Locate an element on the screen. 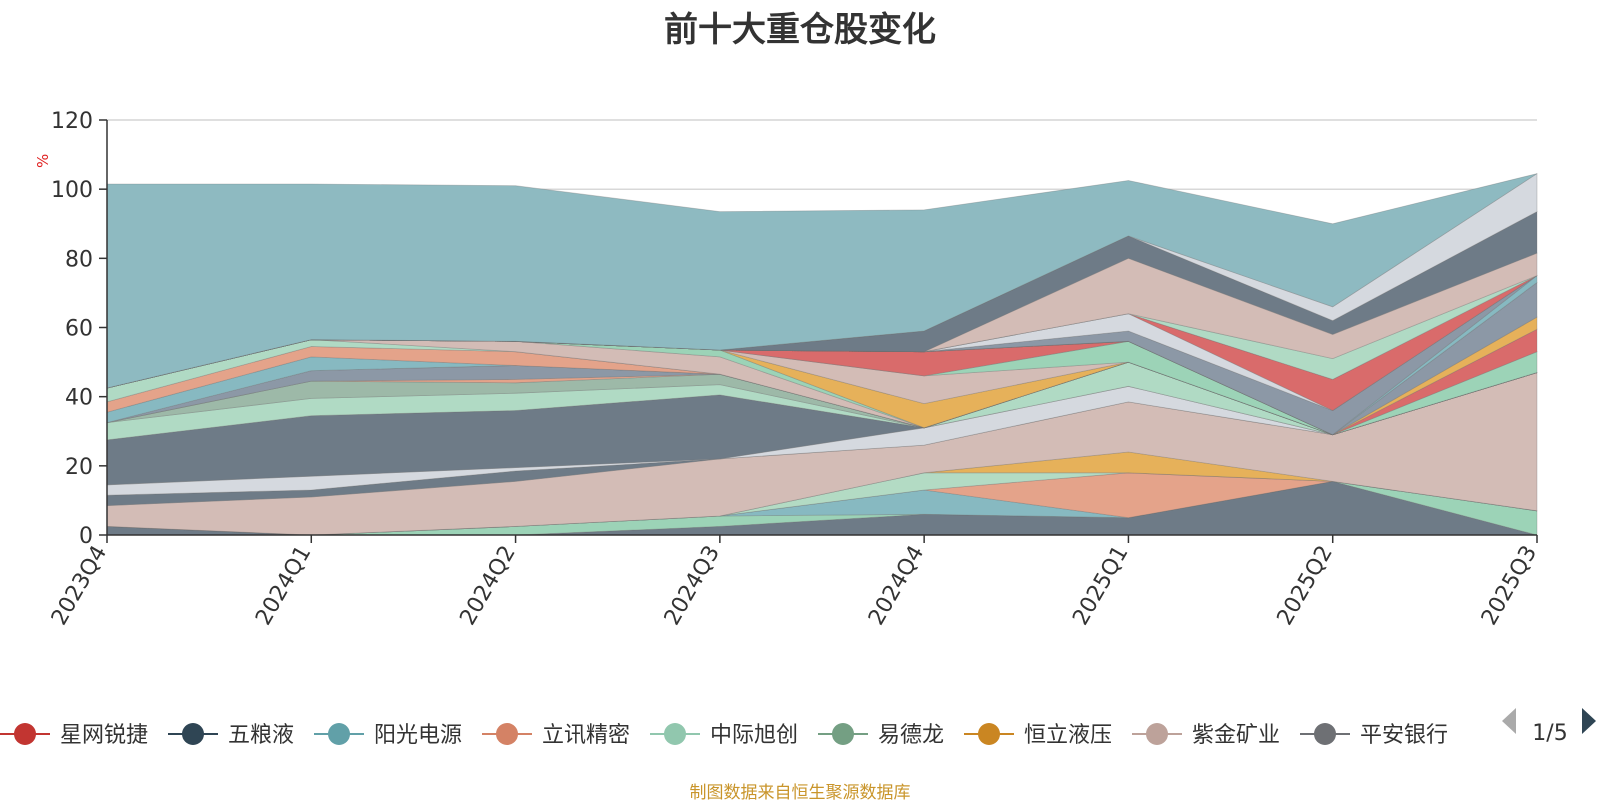 This screenshot has width=1600, height=803. x-tick-label: 2024Q3 is located at coordinates (692, 586).